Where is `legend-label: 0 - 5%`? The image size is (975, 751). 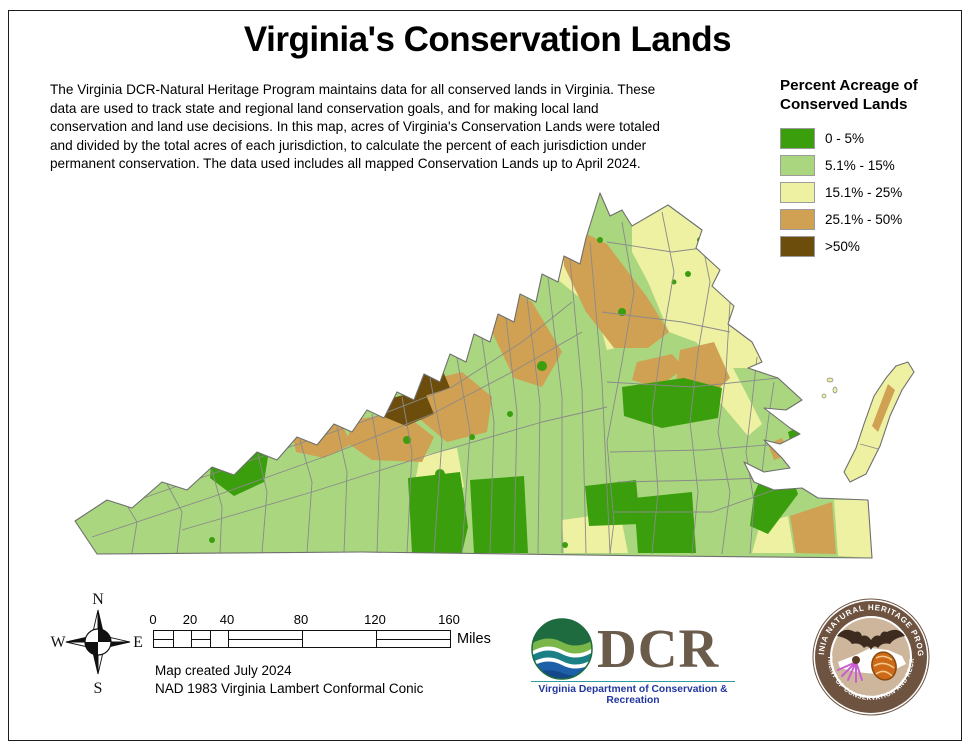 legend-label: 0 - 5% is located at coordinates (845, 138).